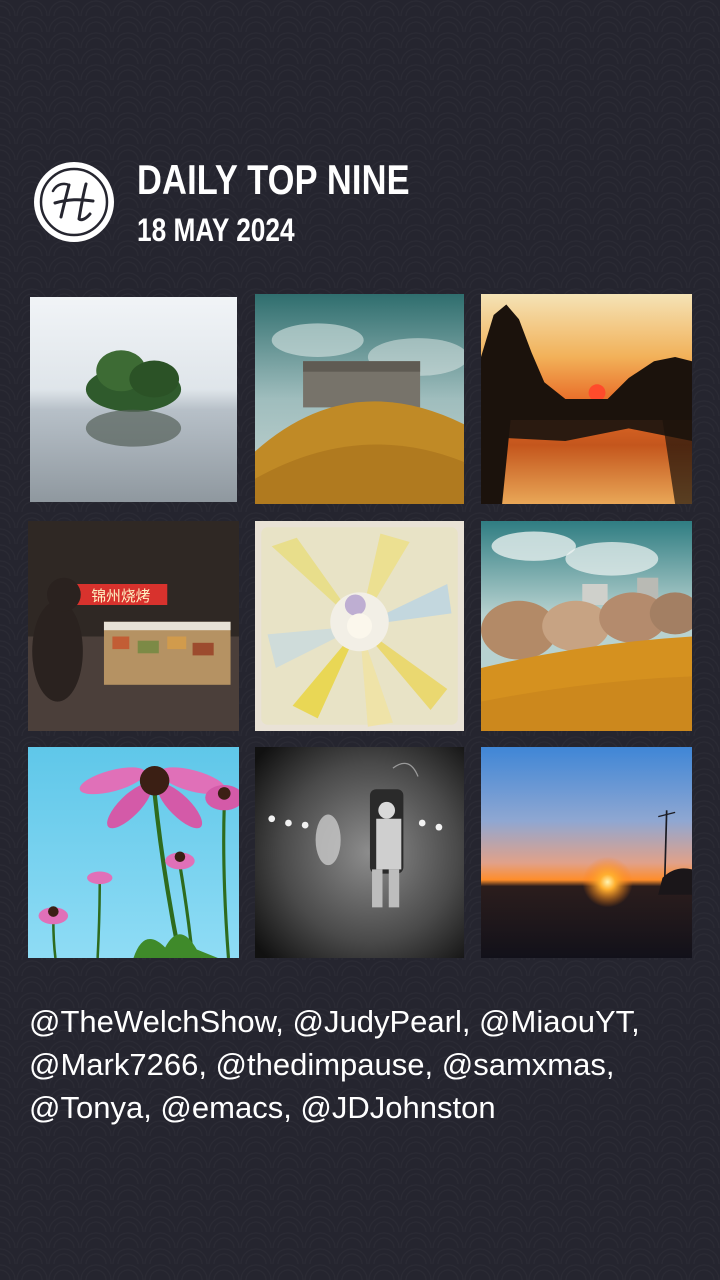 The width and height of the screenshot is (720, 1280). What do you see at coordinates (586, 626) in the screenshot?
I see `photo-autumn-field` at bounding box center [586, 626].